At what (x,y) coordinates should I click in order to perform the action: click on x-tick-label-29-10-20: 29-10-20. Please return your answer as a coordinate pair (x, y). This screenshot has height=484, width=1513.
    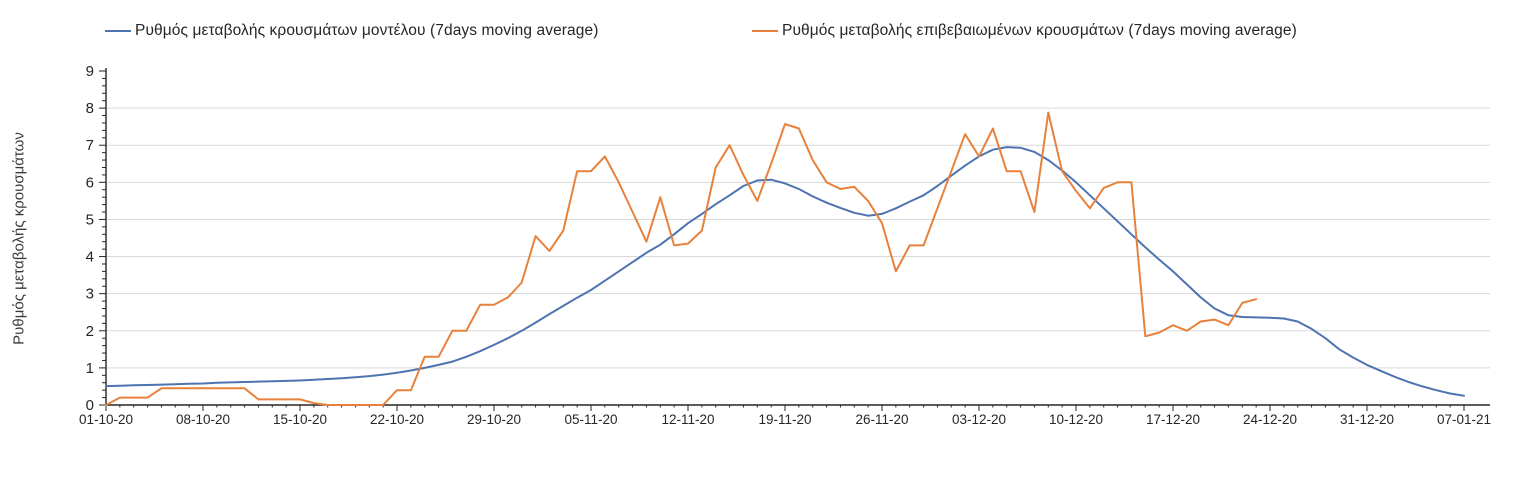
    Looking at the image, I should click on (494, 419).